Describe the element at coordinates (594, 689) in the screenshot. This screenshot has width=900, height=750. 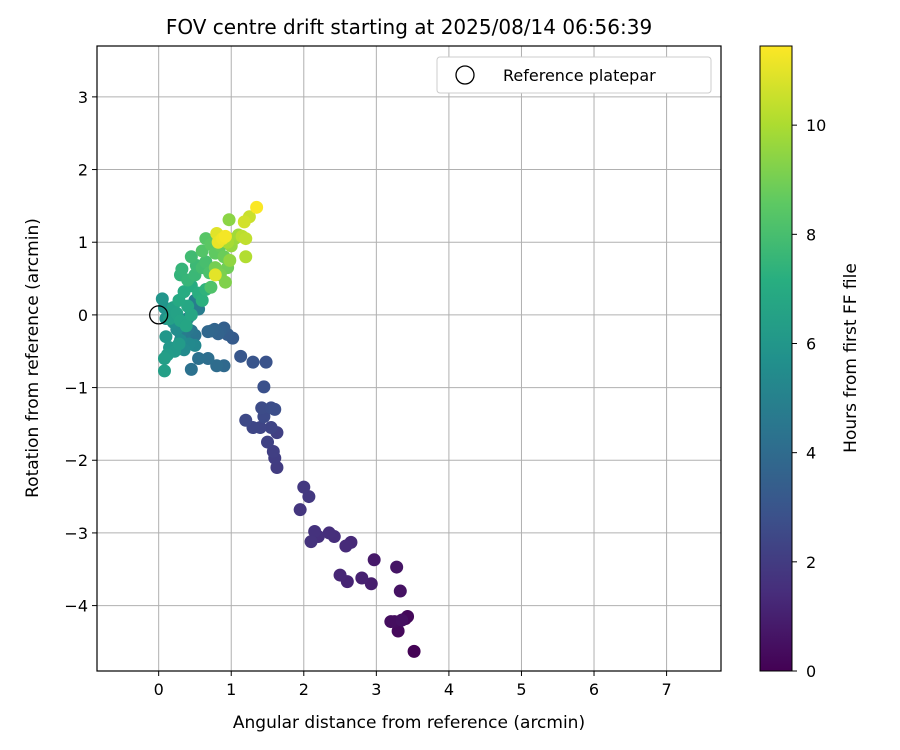
I see `x-tick-label: 6` at that location.